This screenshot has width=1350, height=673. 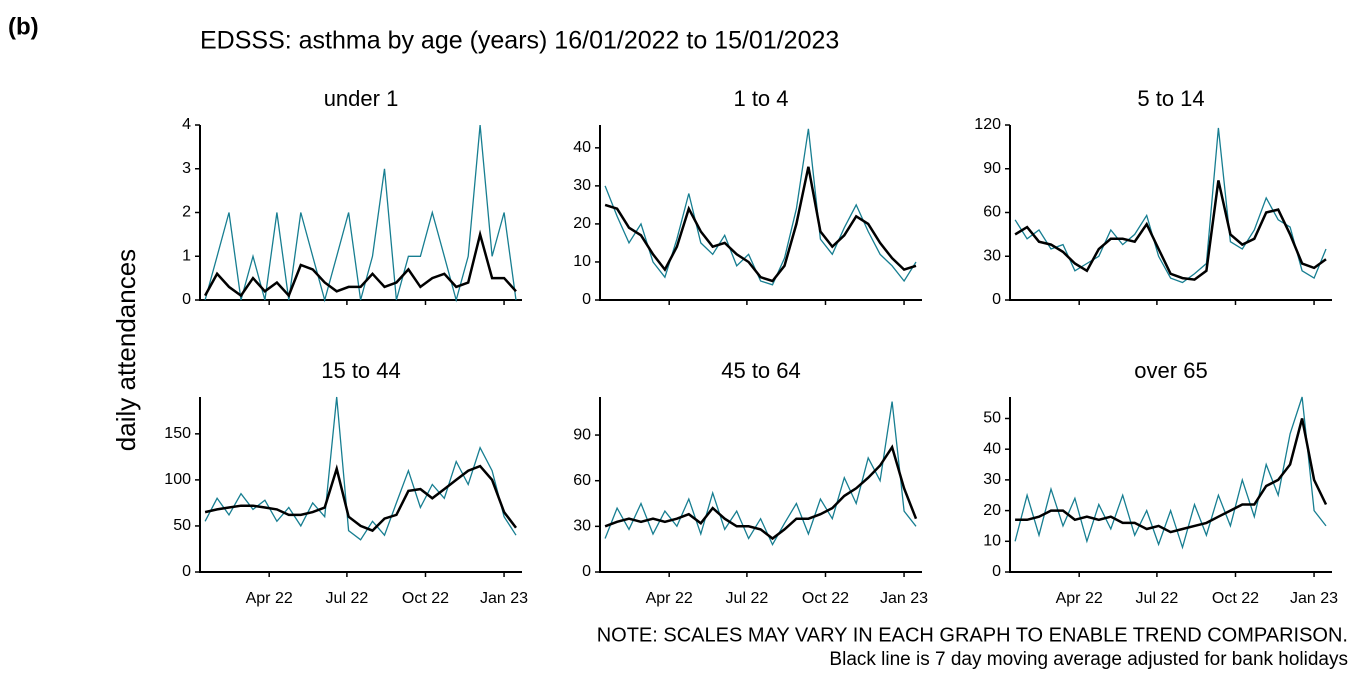 What do you see at coordinates (361, 98) in the screenshot?
I see `panel-title: under 1` at bounding box center [361, 98].